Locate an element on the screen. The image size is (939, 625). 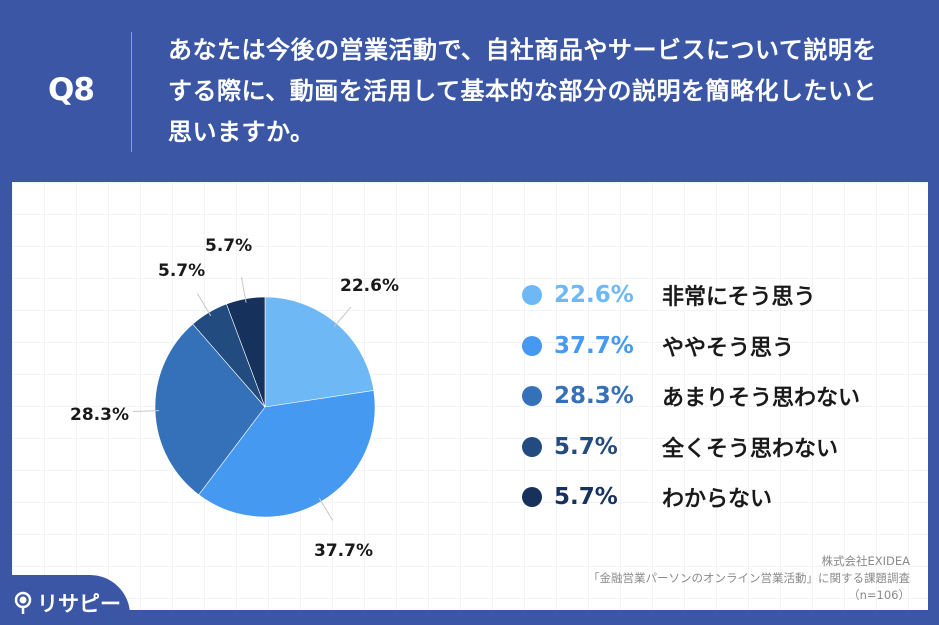
legend-item: 37.7% ややそう思う is located at coordinates (691, 346).